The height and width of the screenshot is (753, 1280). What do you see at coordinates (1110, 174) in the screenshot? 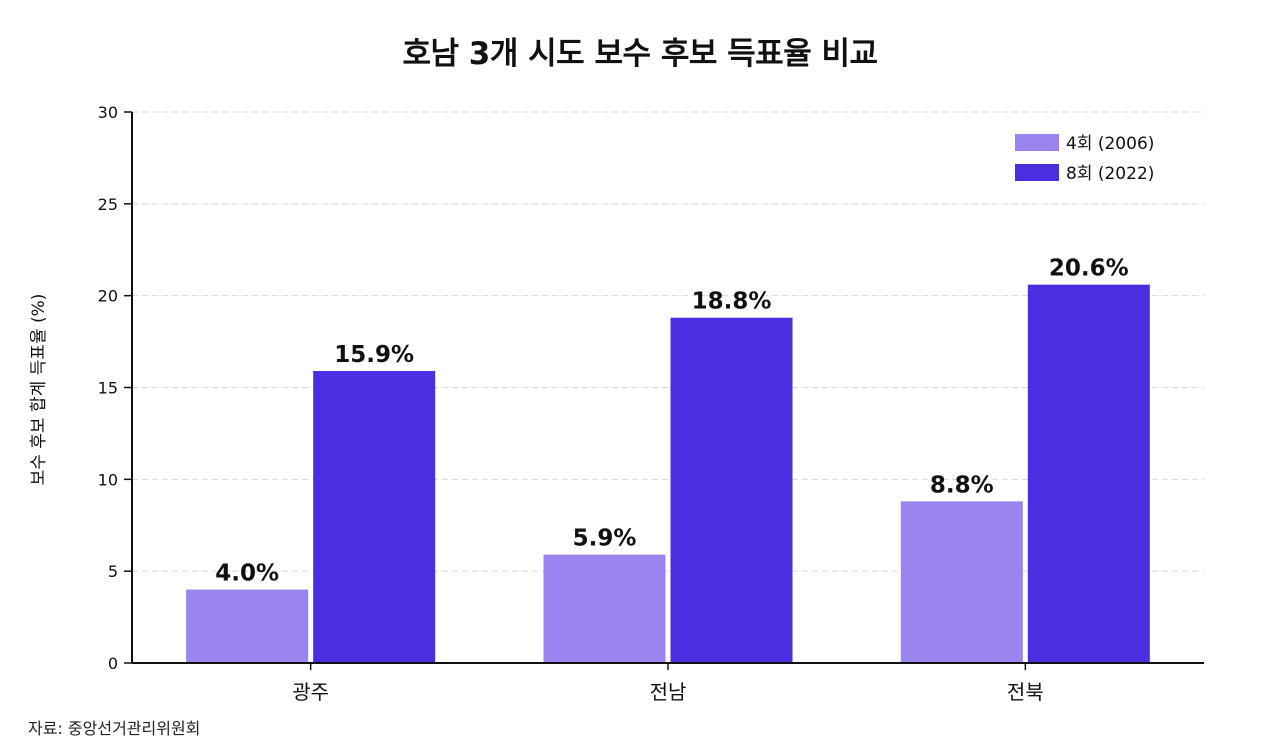
I see `legend-label: 8회 (2022)` at bounding box center [1110, 174].